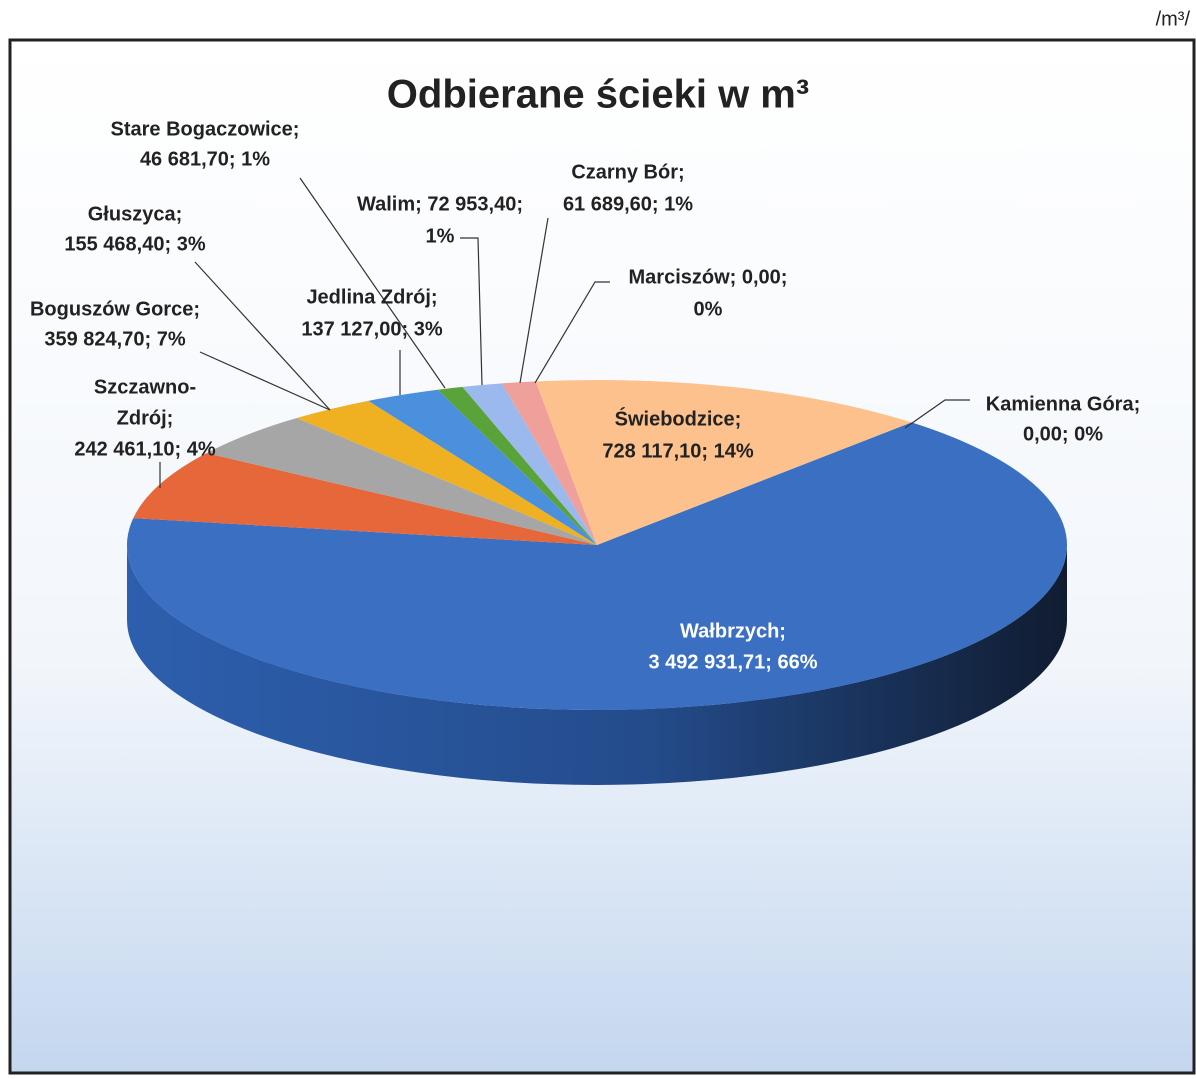  Describe the element at coordinates (1173, 19) in the screenshot. I see `unit-note: /m³/` at that location.